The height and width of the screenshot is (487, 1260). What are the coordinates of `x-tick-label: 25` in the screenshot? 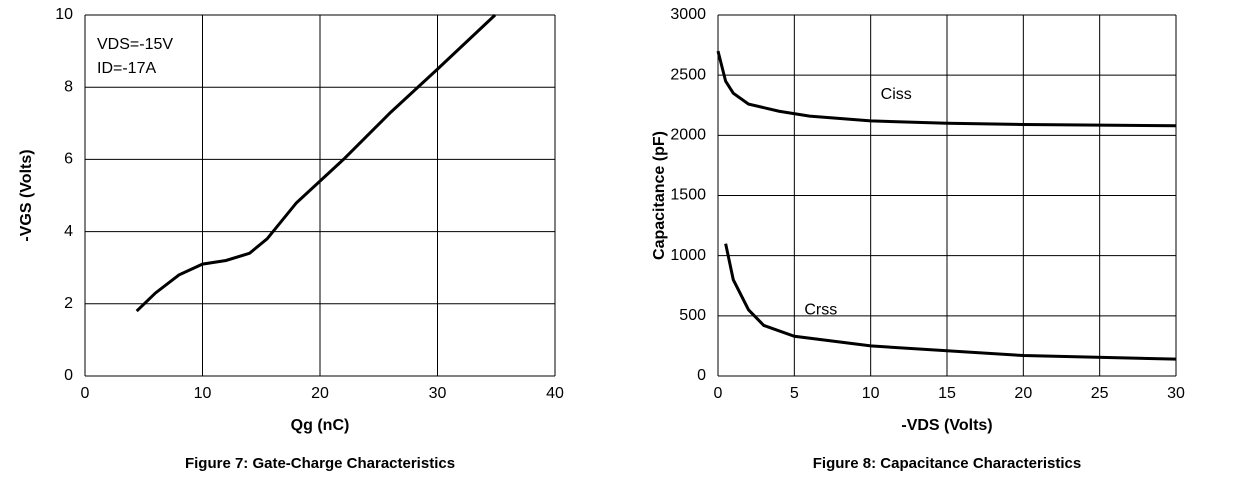 It's located at (1100, 393).